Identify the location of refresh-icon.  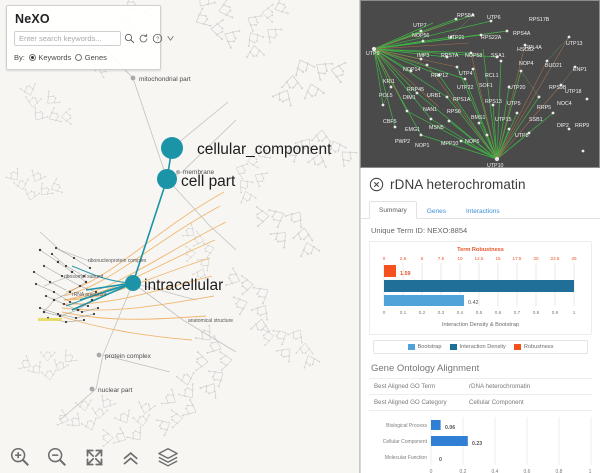
(143, 38).